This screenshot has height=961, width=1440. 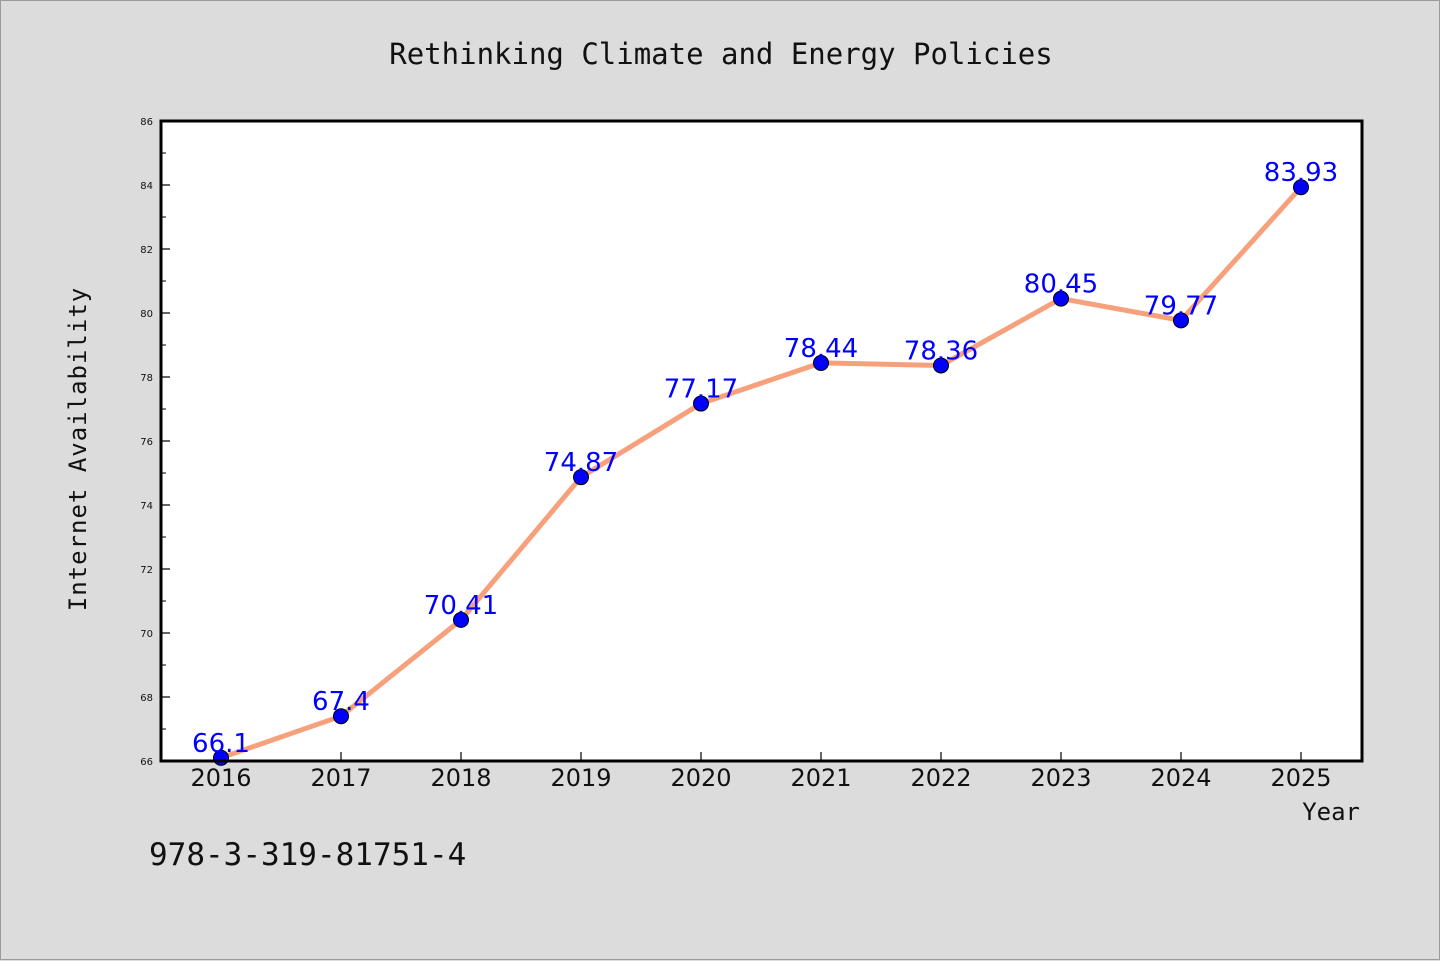 What do you see at coordinates (146, 378) in the screenshot?
I see `y-tick-label: 78` at bounding box center [146, 378].